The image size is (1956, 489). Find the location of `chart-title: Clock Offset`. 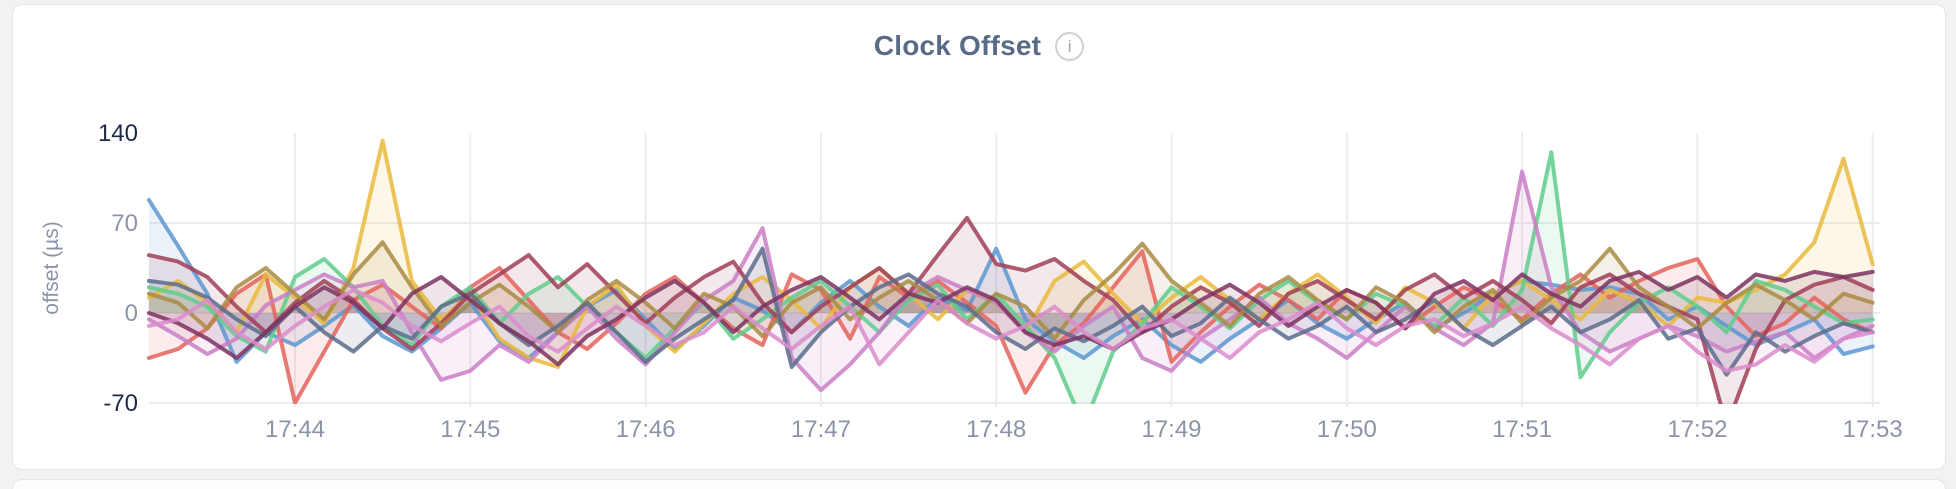

chart-title: Clock Offset is located at coordinates (957, 45).